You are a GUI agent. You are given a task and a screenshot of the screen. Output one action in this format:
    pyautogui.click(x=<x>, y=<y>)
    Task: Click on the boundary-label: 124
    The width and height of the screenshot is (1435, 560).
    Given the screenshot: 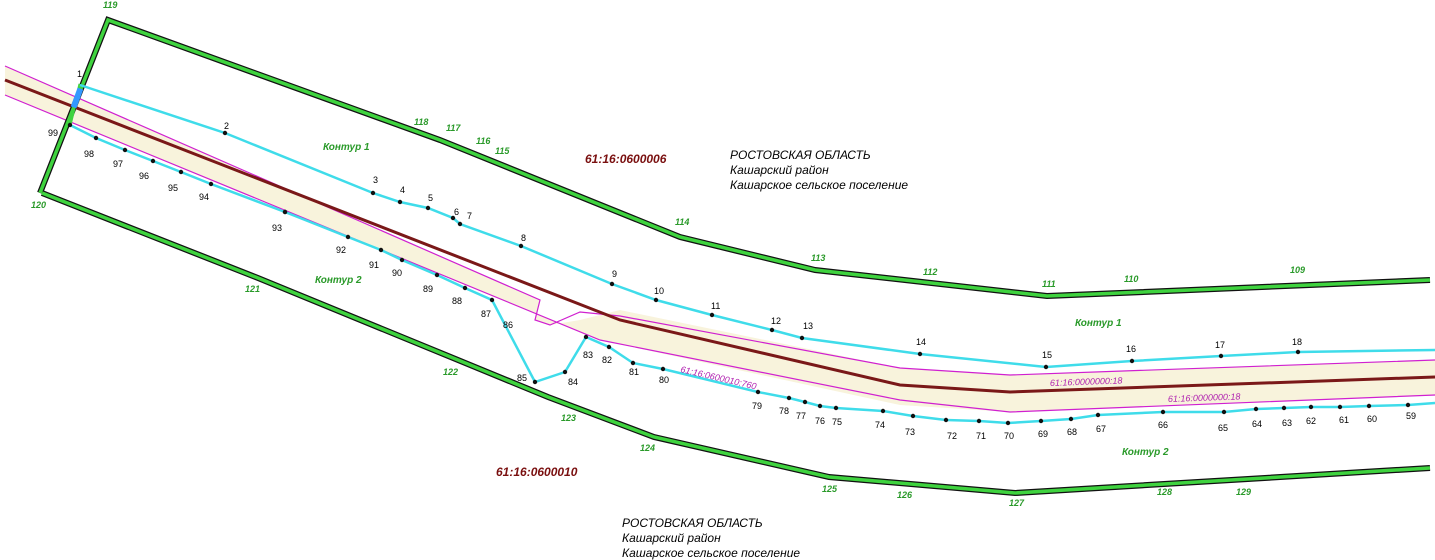 What is the action you would take?
    pyautogui.click(x=647, y=448)
    